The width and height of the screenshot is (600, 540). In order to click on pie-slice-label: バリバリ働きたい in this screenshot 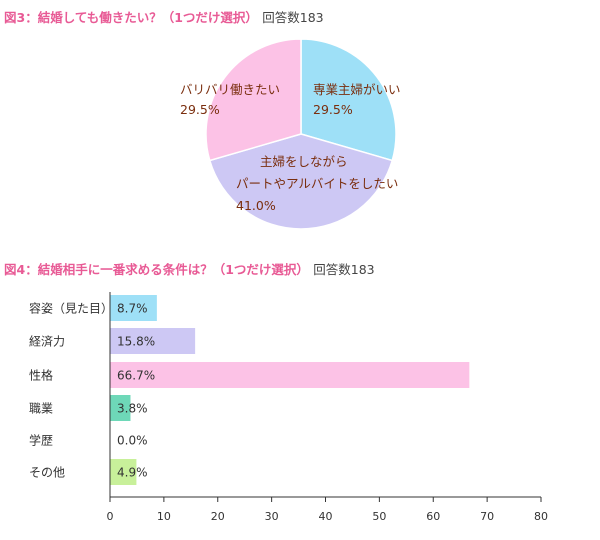, I will do `click(230, 89)`.